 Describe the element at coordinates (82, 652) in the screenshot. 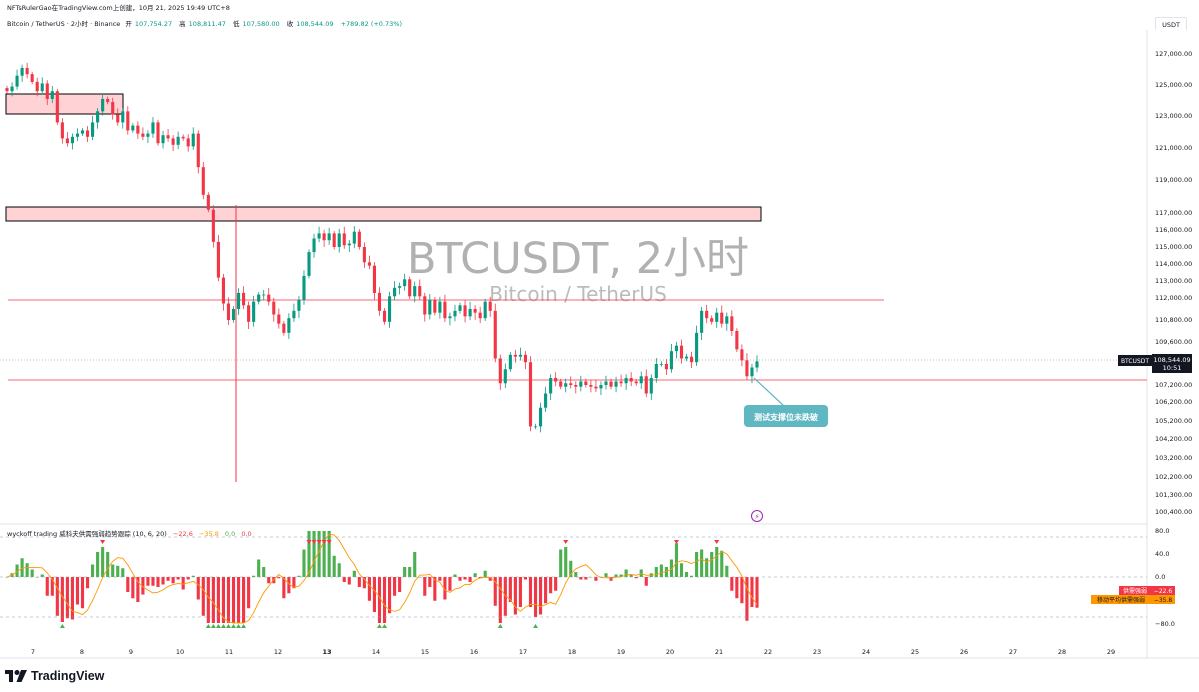

I see `time-tick-label: 8` at that location.